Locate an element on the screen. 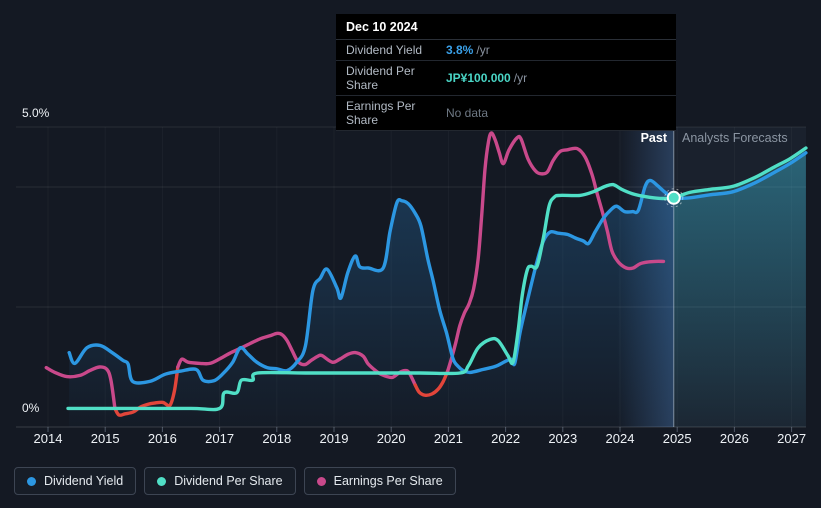 The image size is (821, 508). past-label: Past is located at coordinates (653, 138).